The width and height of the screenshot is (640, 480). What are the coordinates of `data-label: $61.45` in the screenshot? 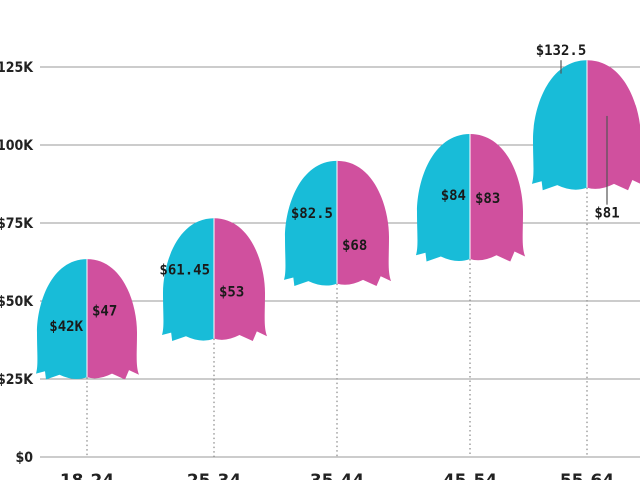 It's located at (184, 270).